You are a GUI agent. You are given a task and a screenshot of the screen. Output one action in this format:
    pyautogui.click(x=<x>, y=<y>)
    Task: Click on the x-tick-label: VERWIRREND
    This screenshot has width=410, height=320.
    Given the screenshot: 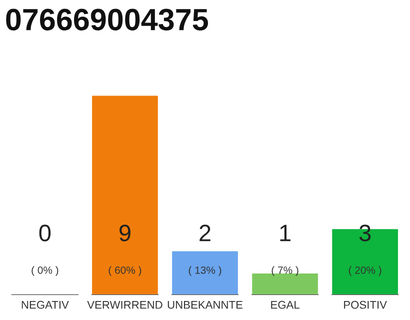 What is the action you would take?
    pyautogui.click(x=124, y=305)
    